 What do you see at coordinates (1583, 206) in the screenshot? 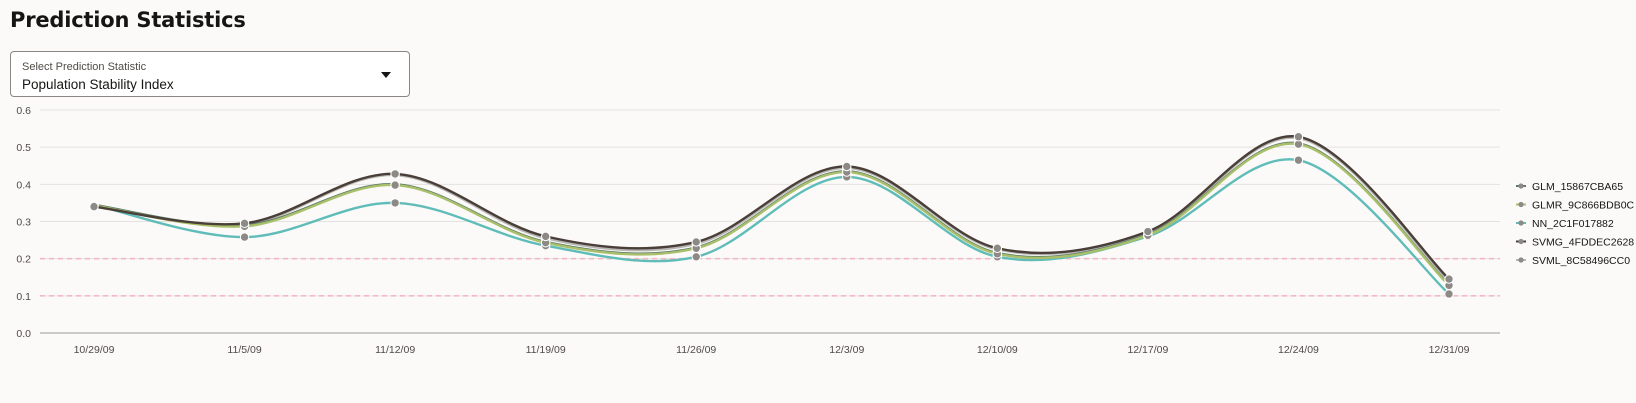
I see `legend-item-label: GLMR_9C866BDB0C` at bounding box center [1583, 206].